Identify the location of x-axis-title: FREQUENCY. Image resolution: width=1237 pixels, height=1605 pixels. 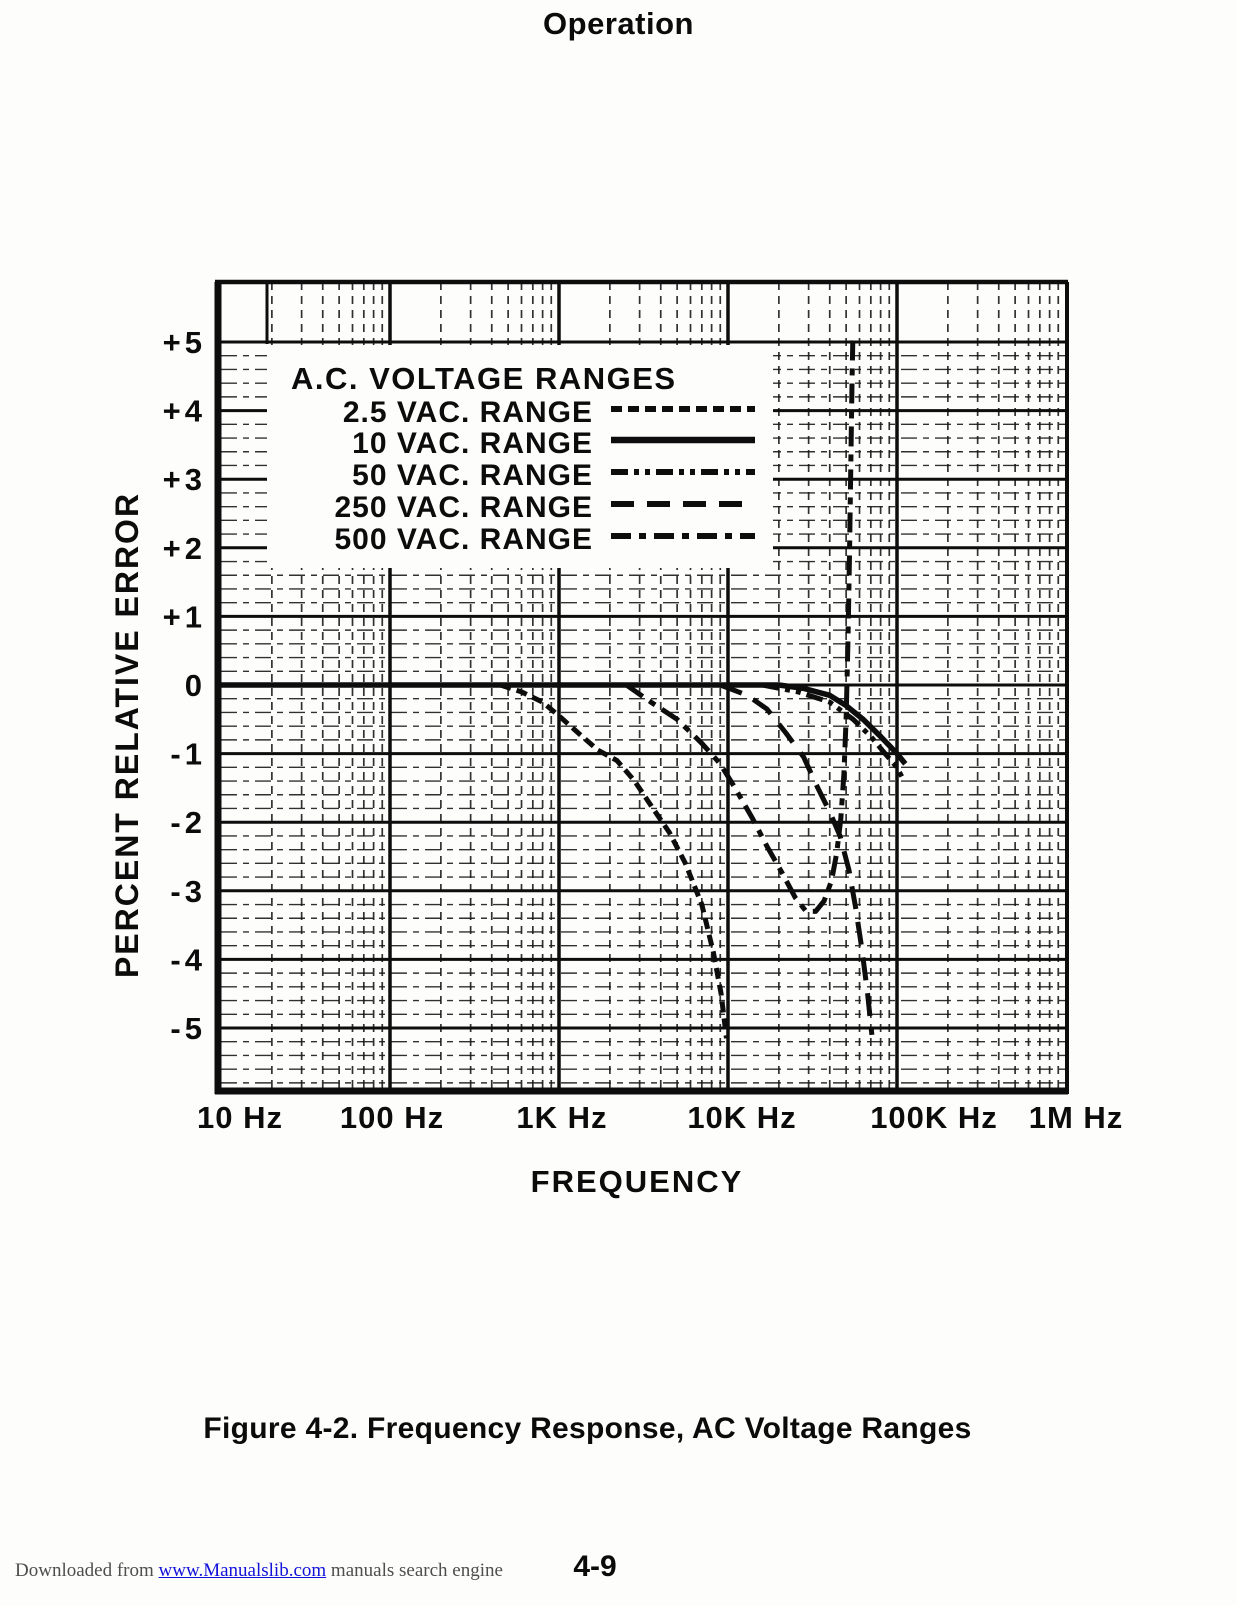
(637, 1181).